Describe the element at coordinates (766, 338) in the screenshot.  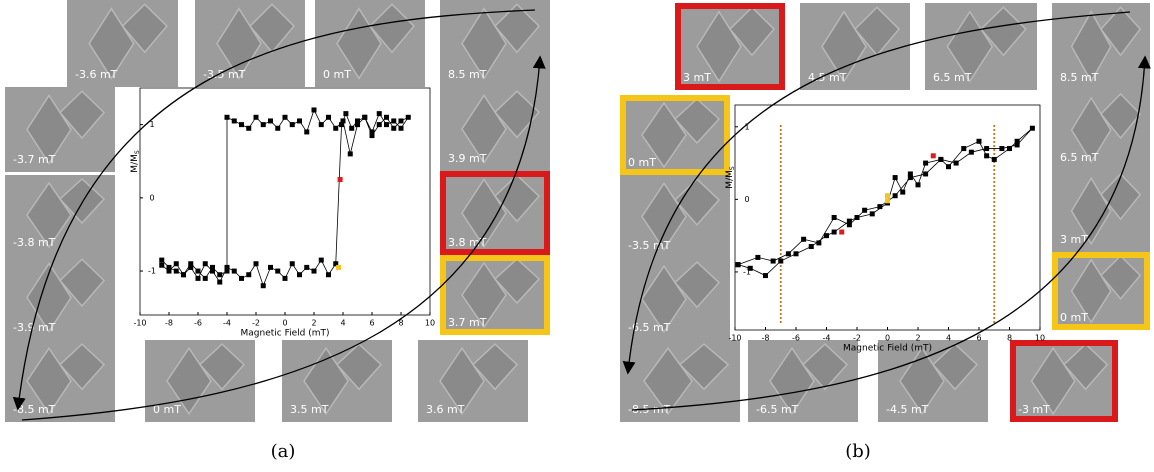
I see `x-tick-label: -8` at that location.